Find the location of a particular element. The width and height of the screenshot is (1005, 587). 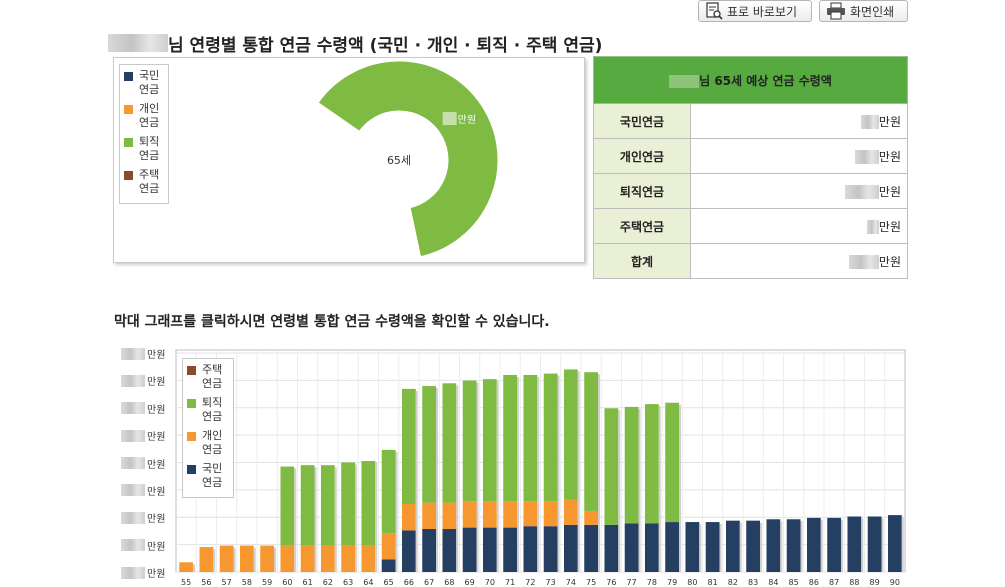

legend-label: 퇴직연금 is located at coordinates (149, 148).